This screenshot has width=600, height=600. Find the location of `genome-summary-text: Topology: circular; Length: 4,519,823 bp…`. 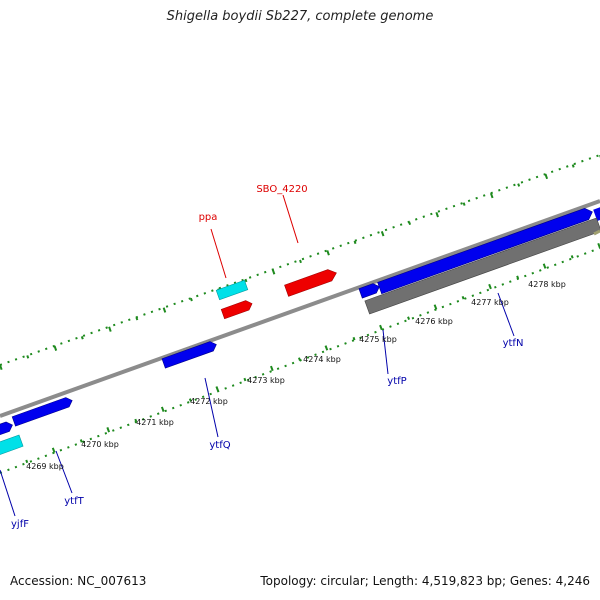

genome-summary-text: Topology: circular; Length: 4,519,823 bp… is located at coordinates (425, 581).